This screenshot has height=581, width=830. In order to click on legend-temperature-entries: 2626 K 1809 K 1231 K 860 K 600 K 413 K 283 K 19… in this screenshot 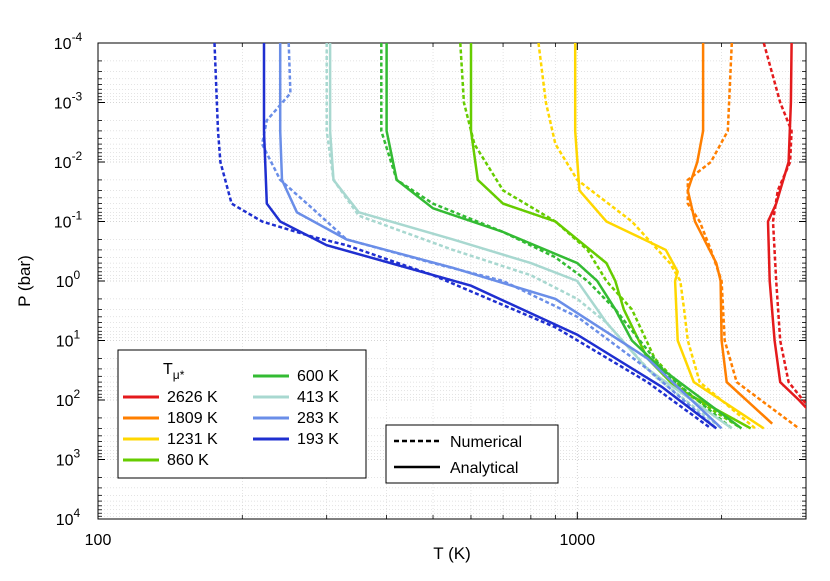, I will do `click(231, 418)`.